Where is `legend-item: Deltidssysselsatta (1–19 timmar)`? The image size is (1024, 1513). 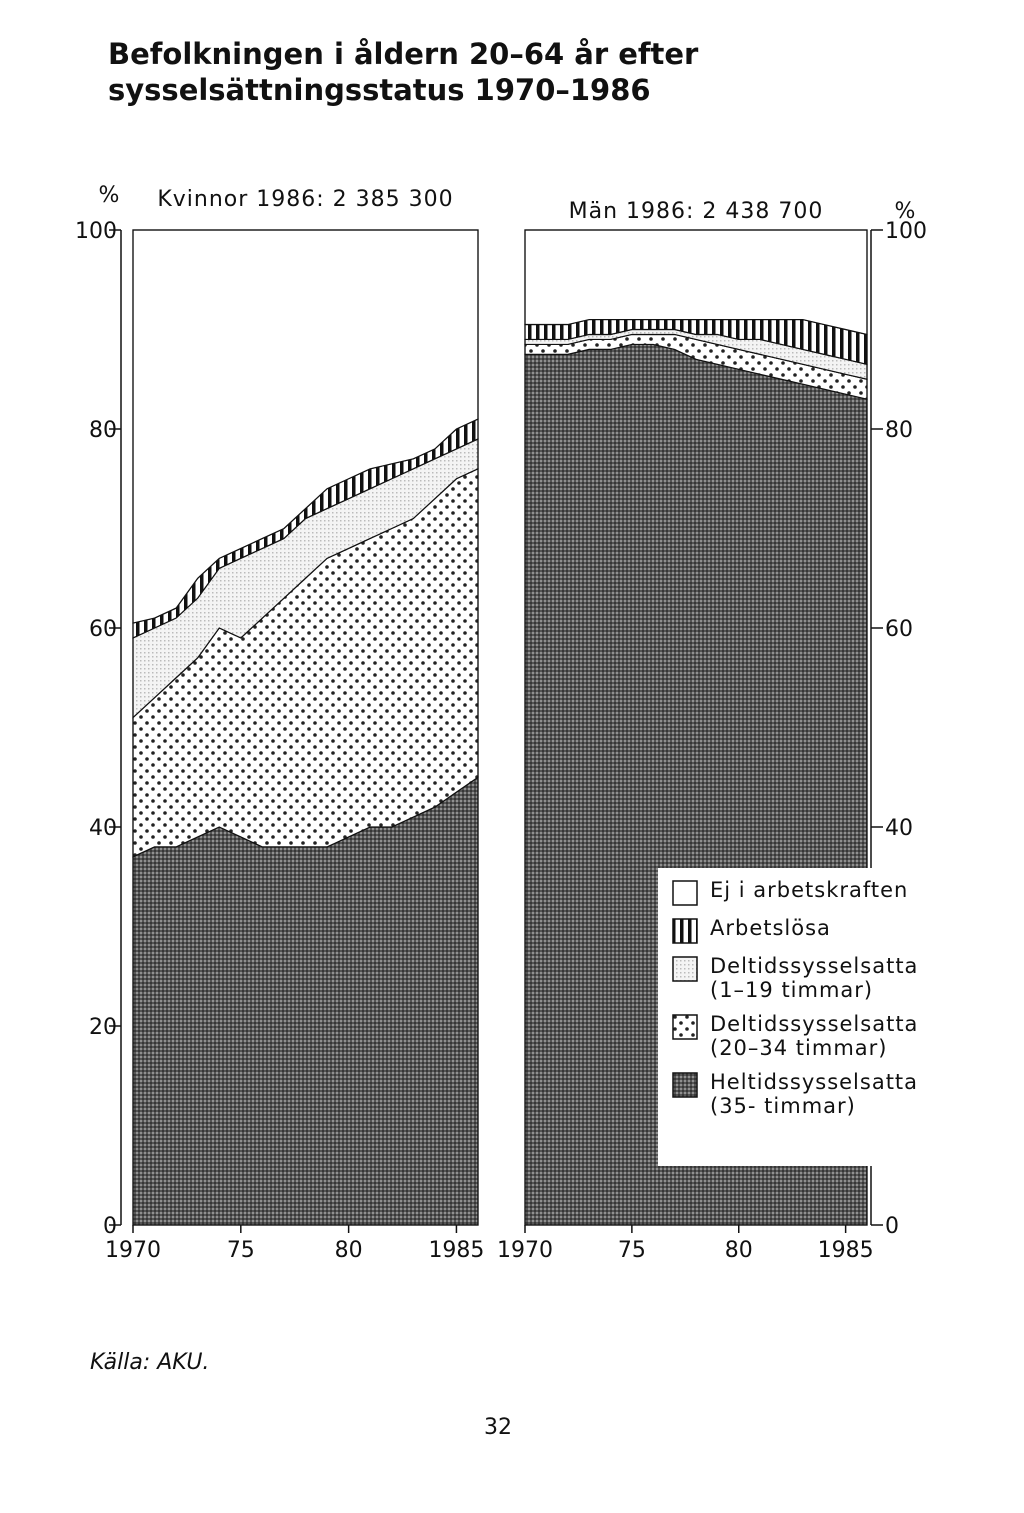 legend-item: Deltidssysselsatta (1–19 timmar) is located at coordinates (805, 978).